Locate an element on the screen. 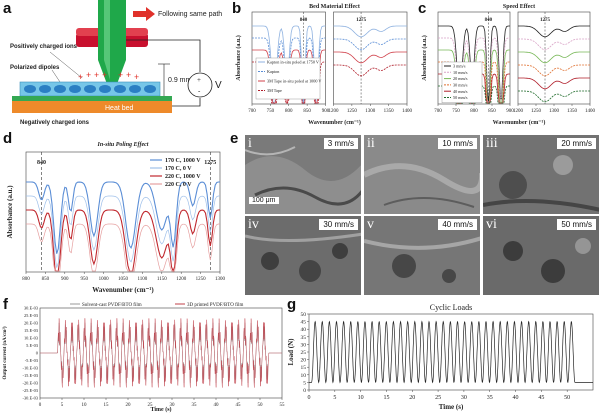 The image size is (600, 414). x-tick-label: 1100 is located at coordinates (142, 279).